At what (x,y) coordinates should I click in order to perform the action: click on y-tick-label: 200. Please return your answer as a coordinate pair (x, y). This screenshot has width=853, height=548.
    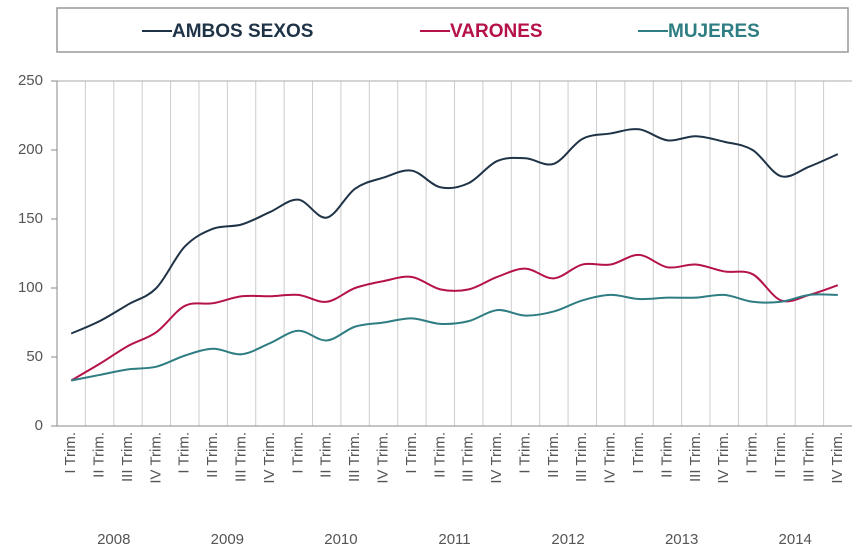
    Looking at the image, I should click on (30, 149).